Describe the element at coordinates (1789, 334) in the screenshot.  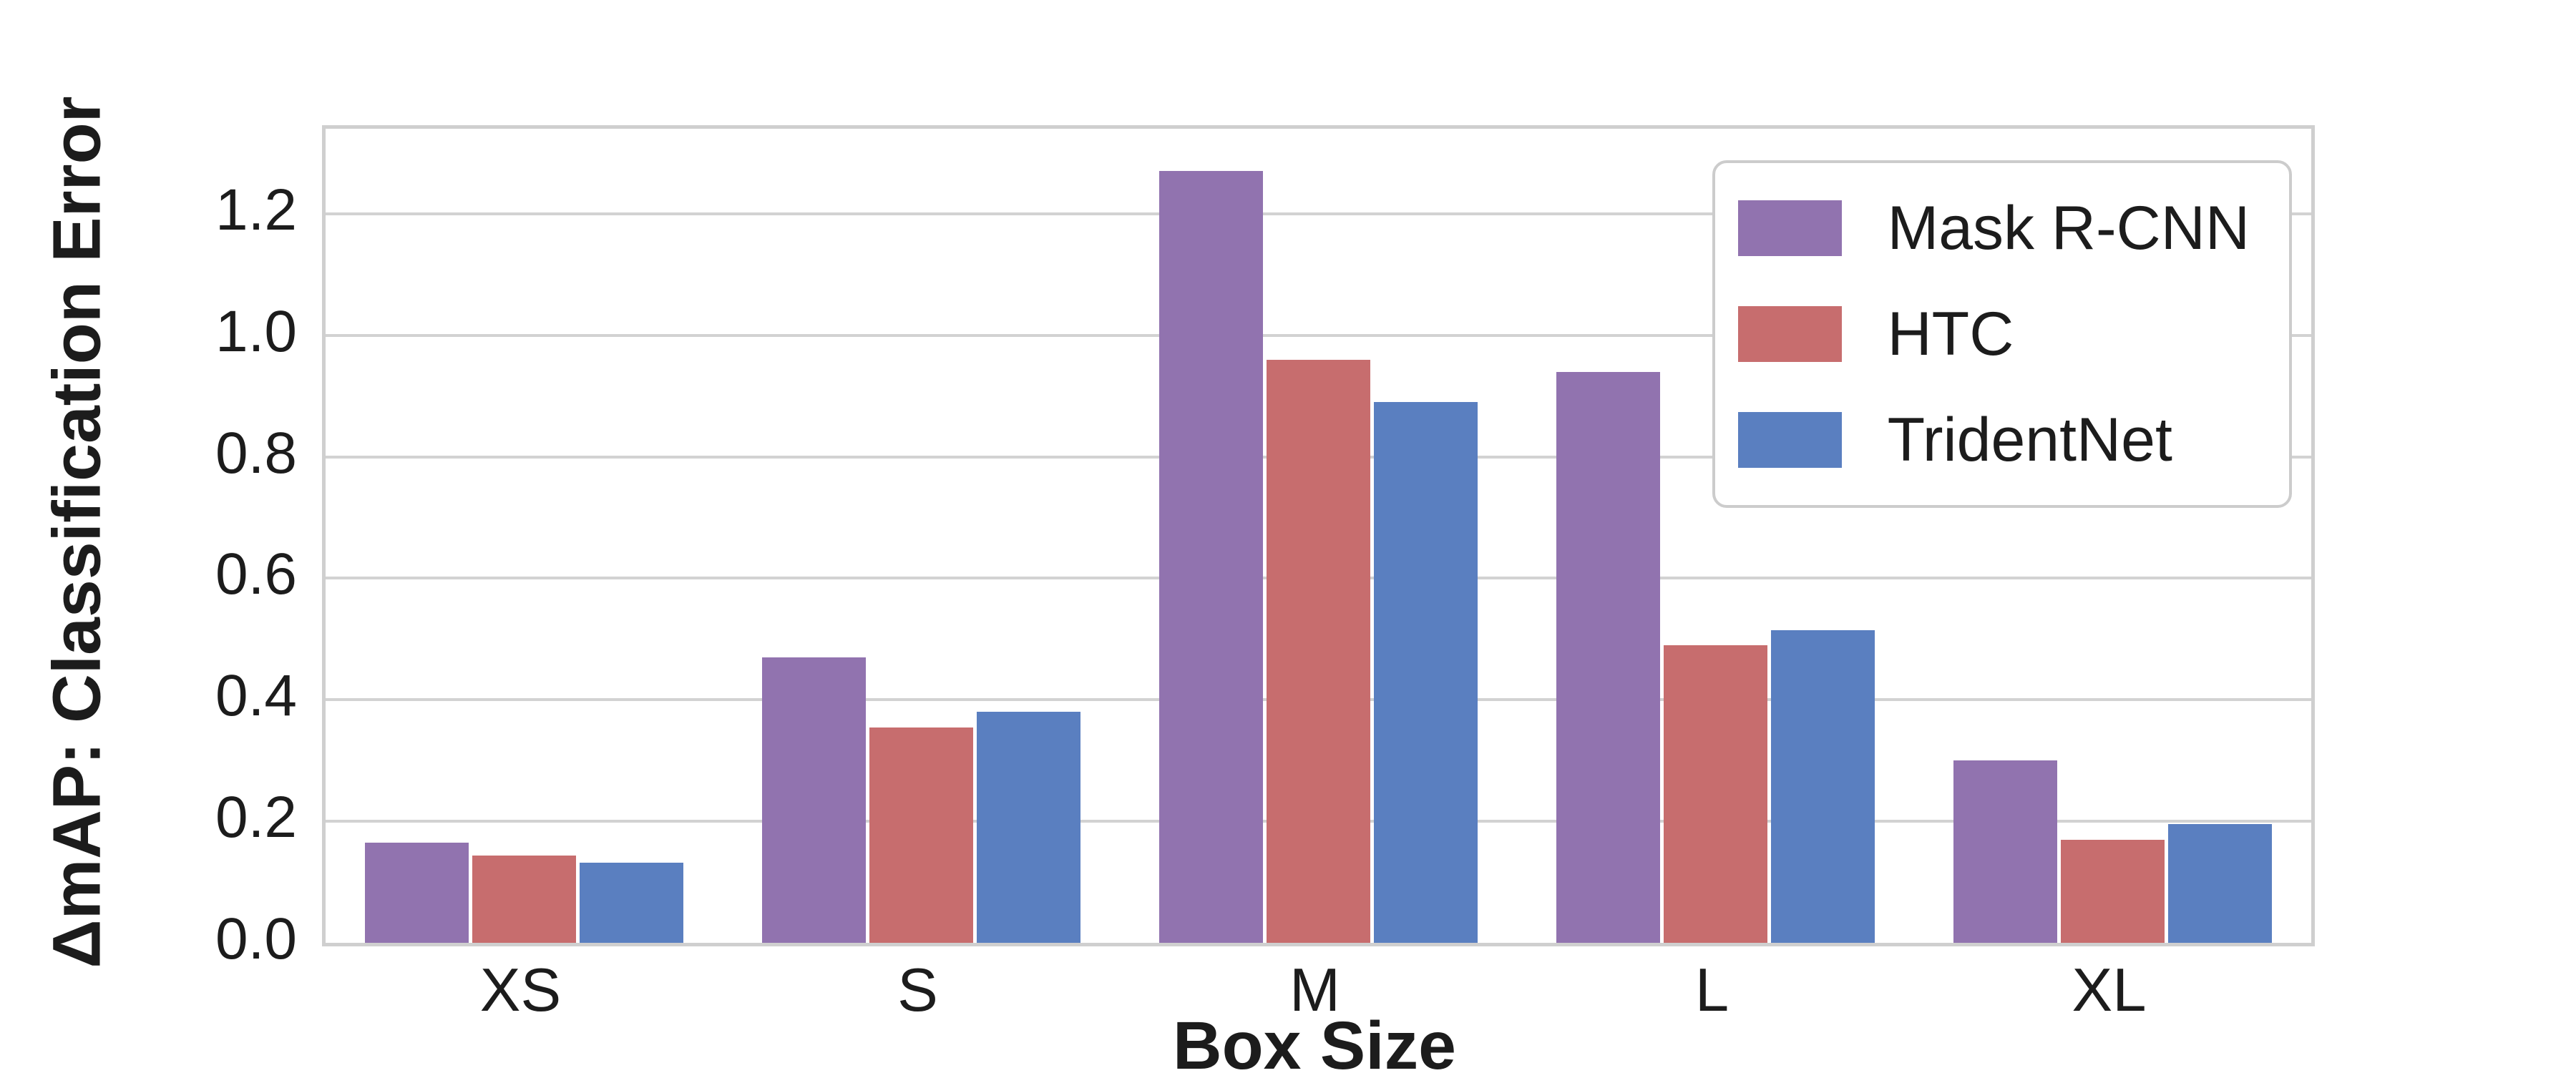
I see `legend-swatch-htc` at that location.